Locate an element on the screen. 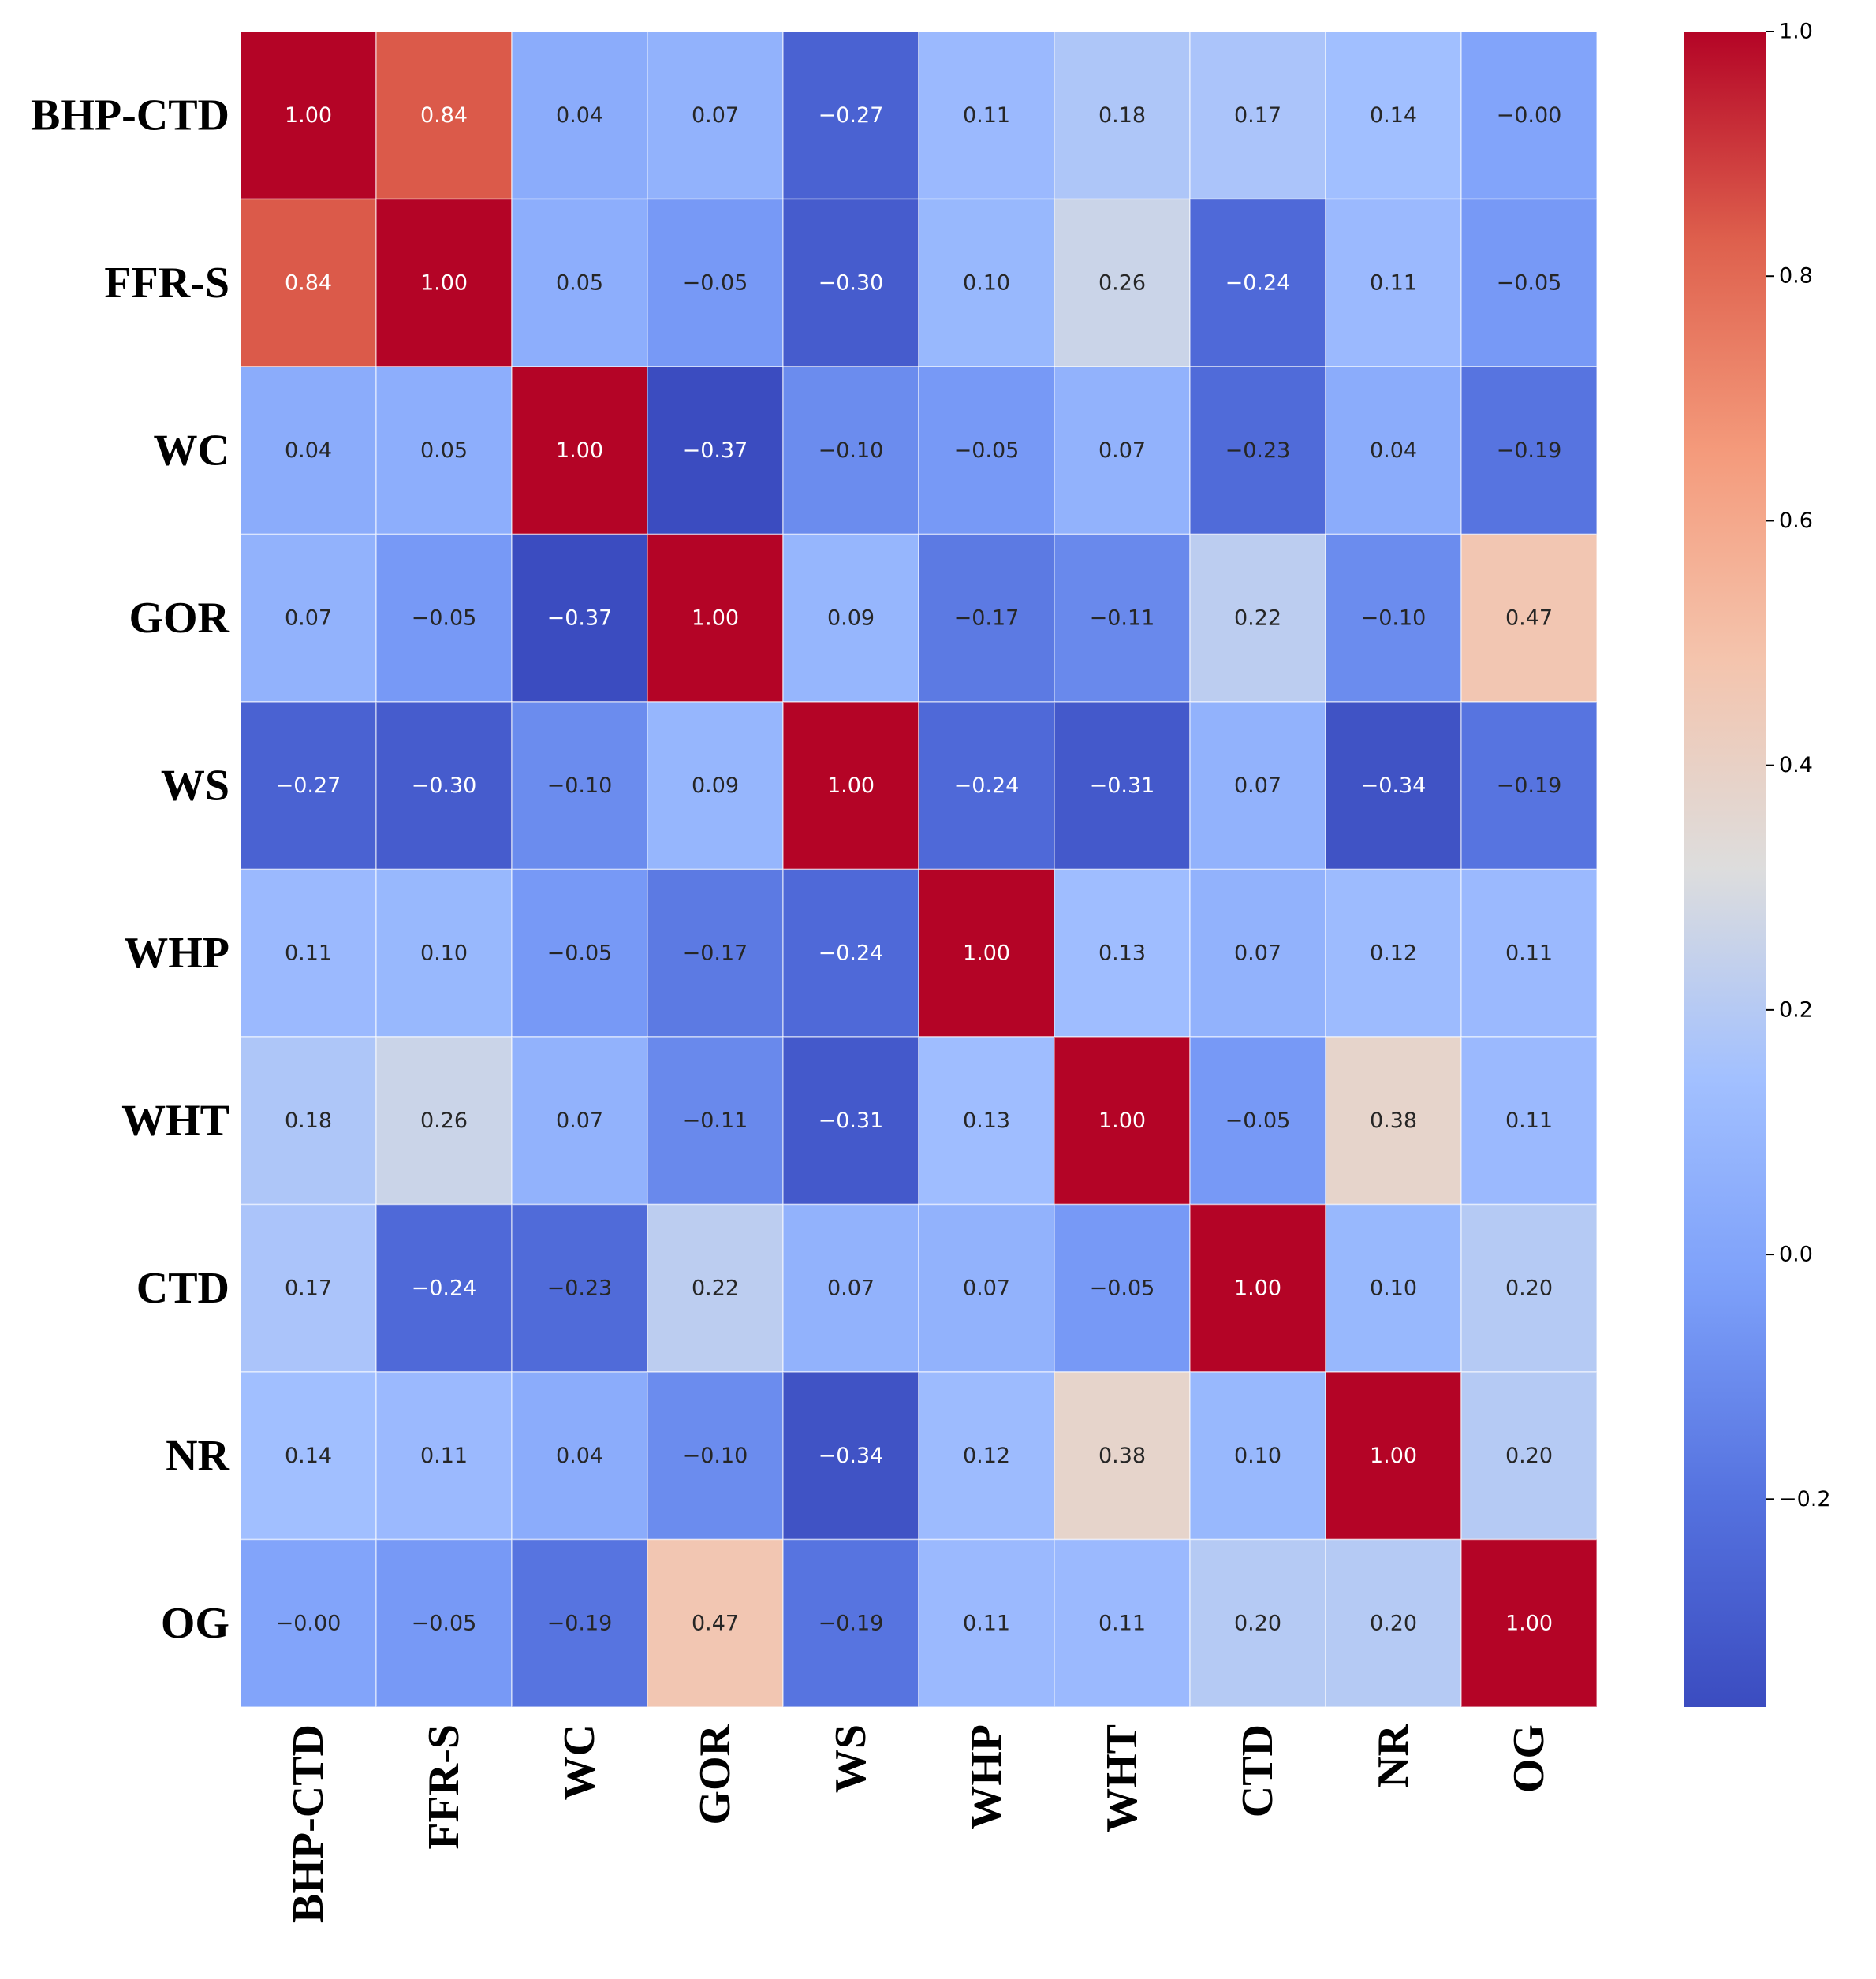 This screenshot has width=1876, height=1979. colorbar-ticks: 1.0 0.8 0.6 0.4 0.2 0.0 −0.2 is located at coordinates (1798, 765).